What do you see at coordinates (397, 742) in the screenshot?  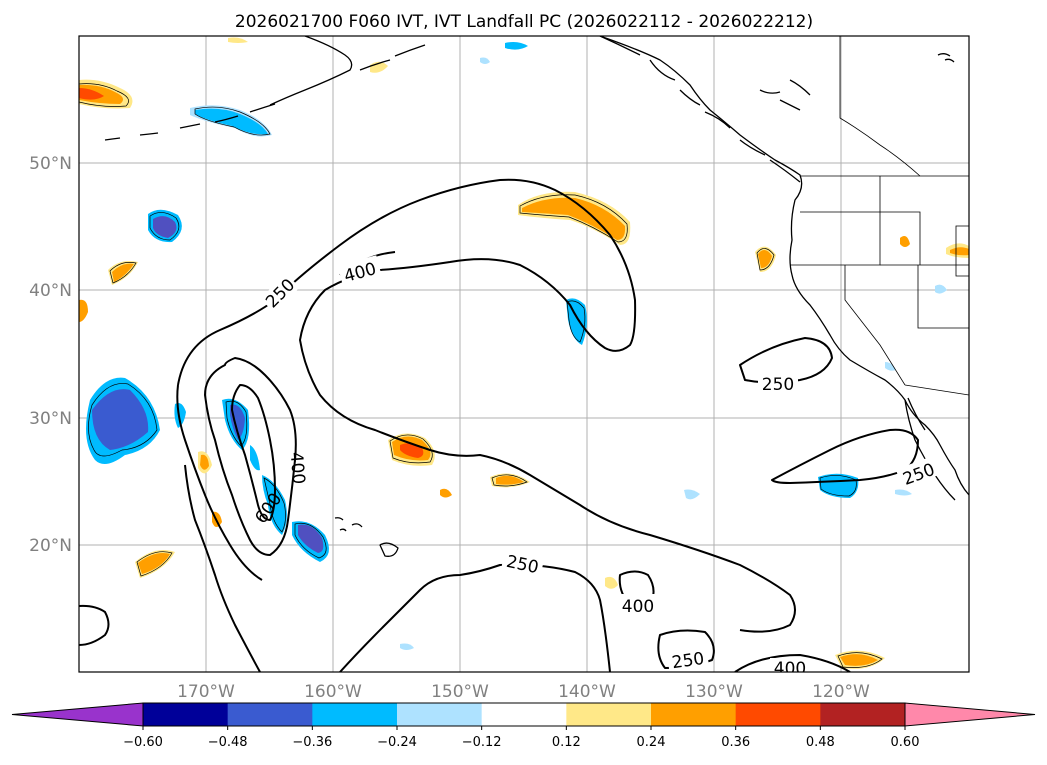 I see `colorbar-tick-label: −0.24` at bounding box center [397, 742].